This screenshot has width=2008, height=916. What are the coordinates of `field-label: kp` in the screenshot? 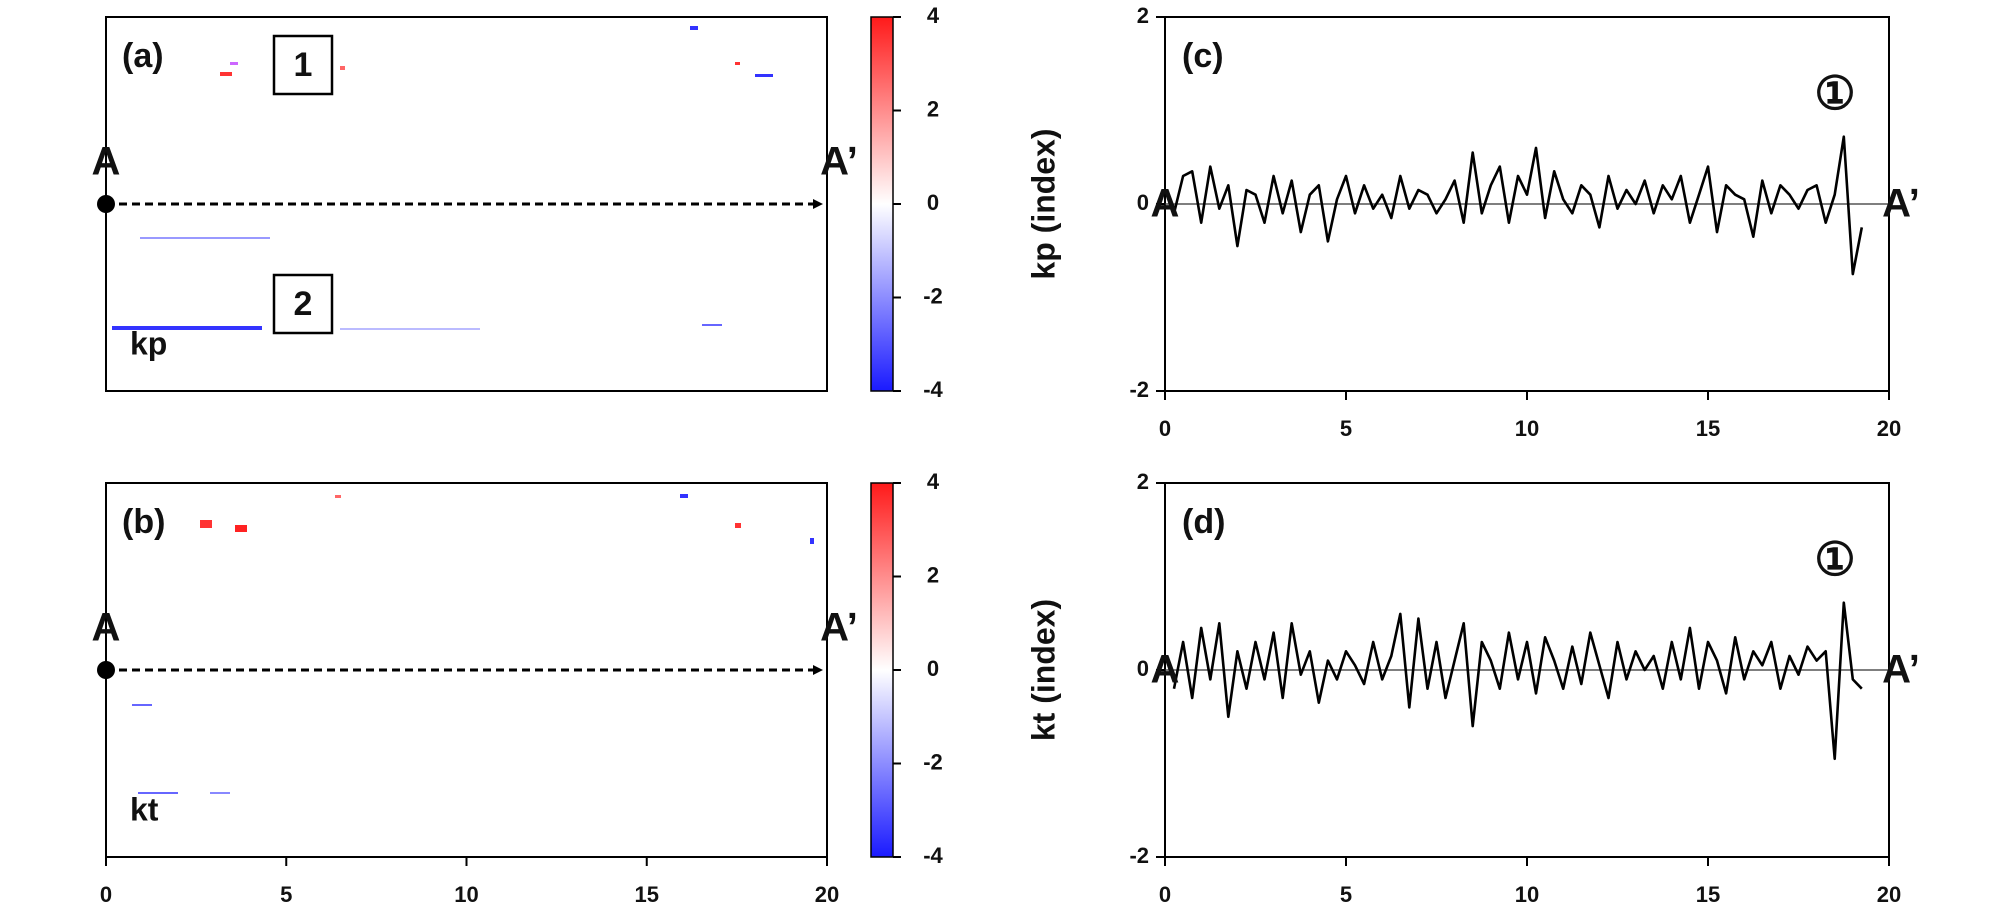 It's located at (148, 343).